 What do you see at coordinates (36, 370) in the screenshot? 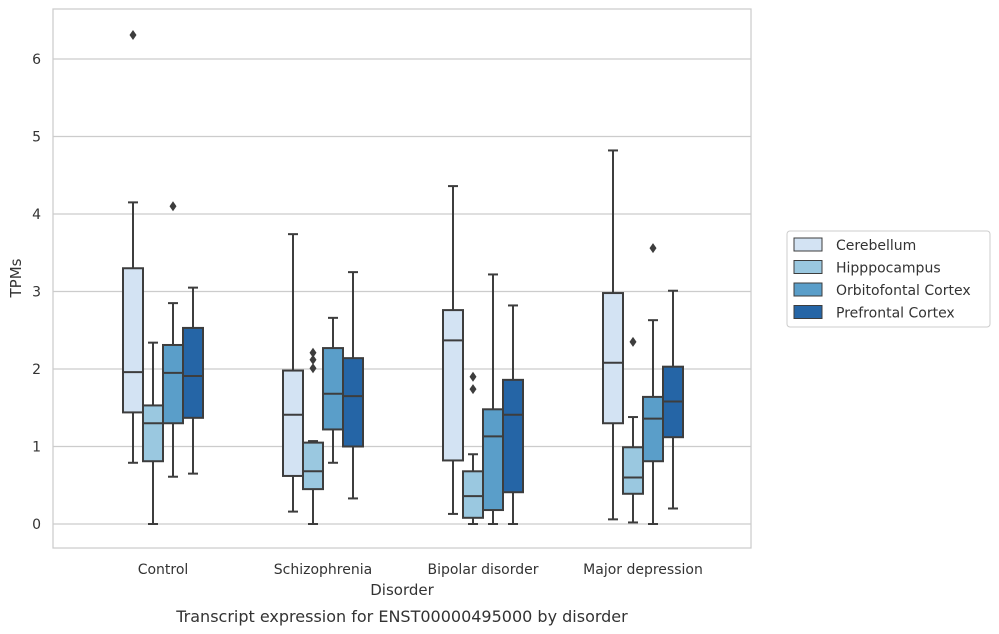
I see `y-tick-label: 2` at bounding box center [36, 370].